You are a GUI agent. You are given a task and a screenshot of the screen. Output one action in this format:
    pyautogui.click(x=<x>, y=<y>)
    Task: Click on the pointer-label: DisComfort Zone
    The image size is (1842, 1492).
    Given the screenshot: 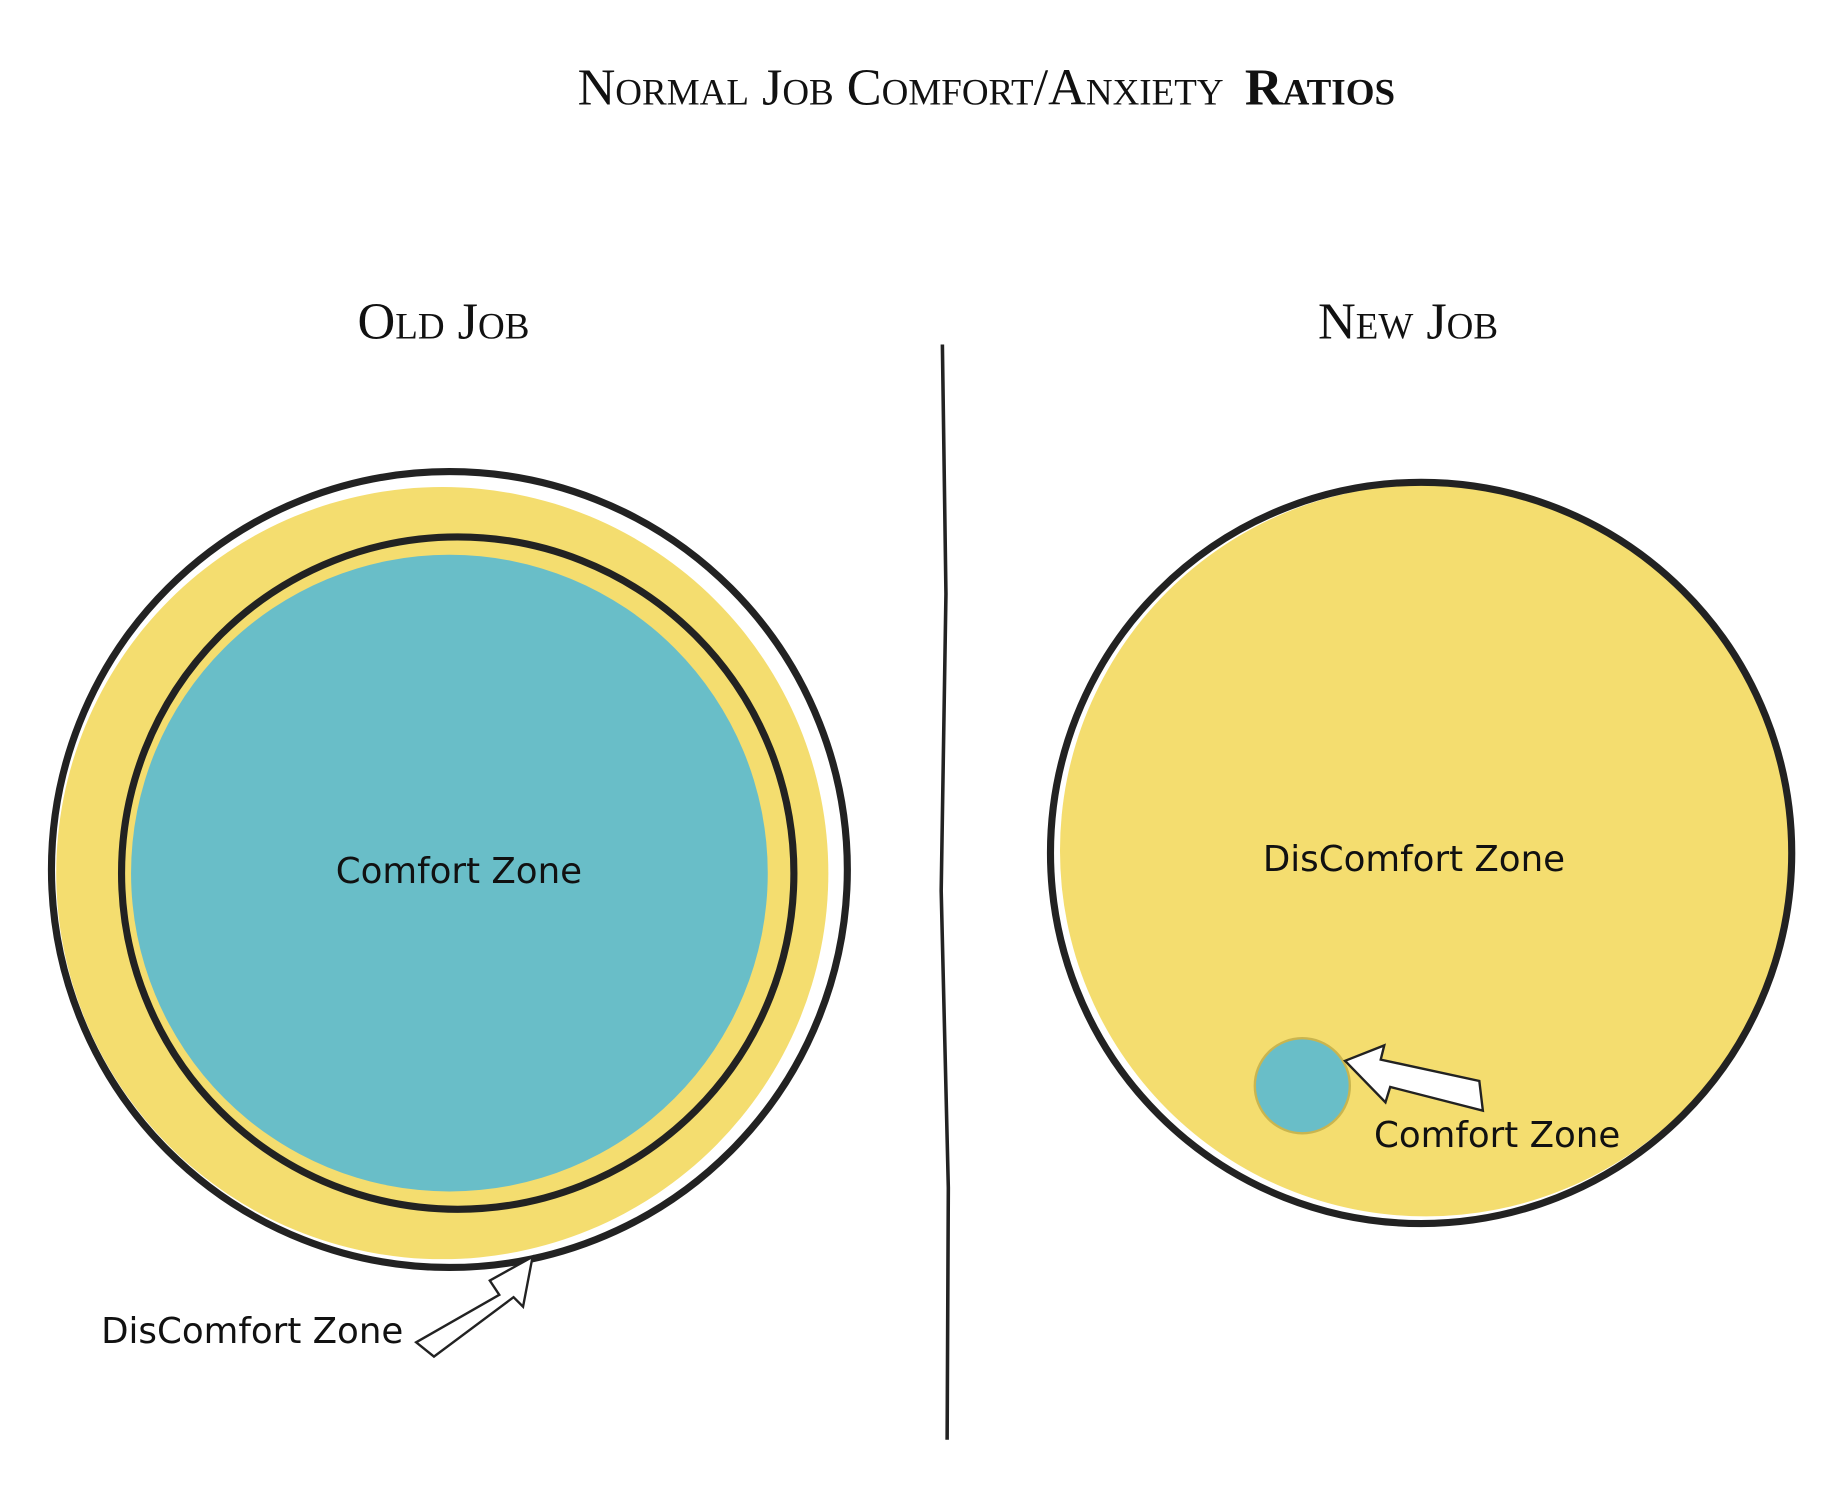 What is the action you would take?
    pyautogui.click(x=252, y=1331)
    